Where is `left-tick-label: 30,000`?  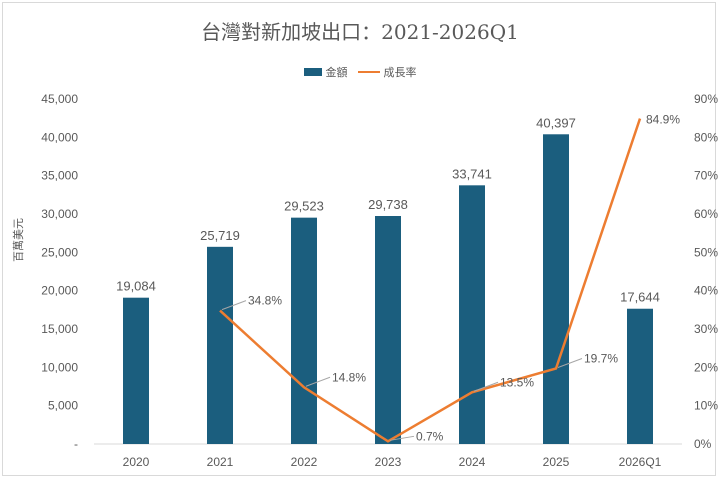
left-tick-label: 30,000 is located at coordinates (59, 214).